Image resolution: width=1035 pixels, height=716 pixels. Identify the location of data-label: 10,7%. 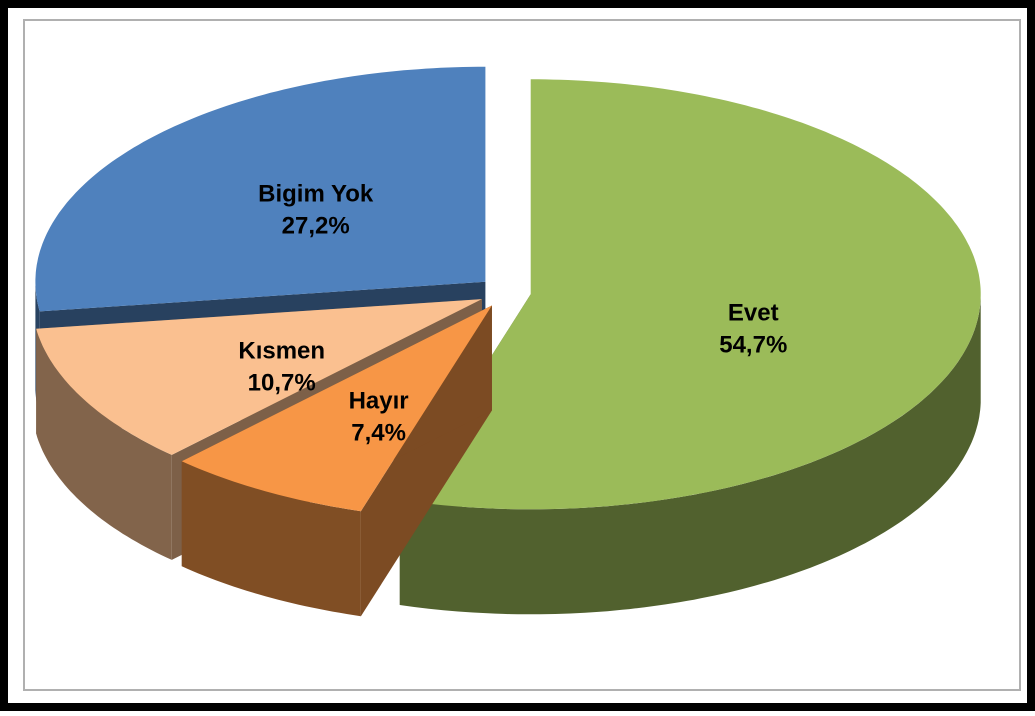
(282, 383).